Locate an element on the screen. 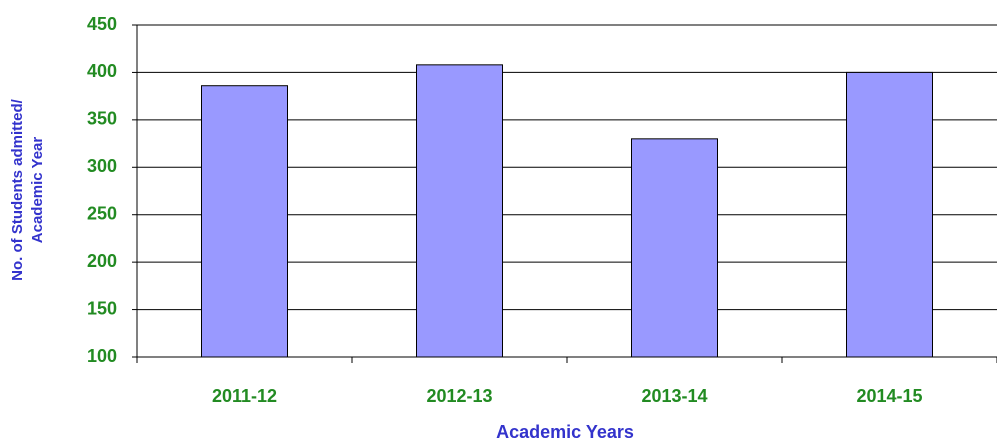 The image size is (997, 443). x-axis-title: Academic Years is located at coordinates (565, 432).